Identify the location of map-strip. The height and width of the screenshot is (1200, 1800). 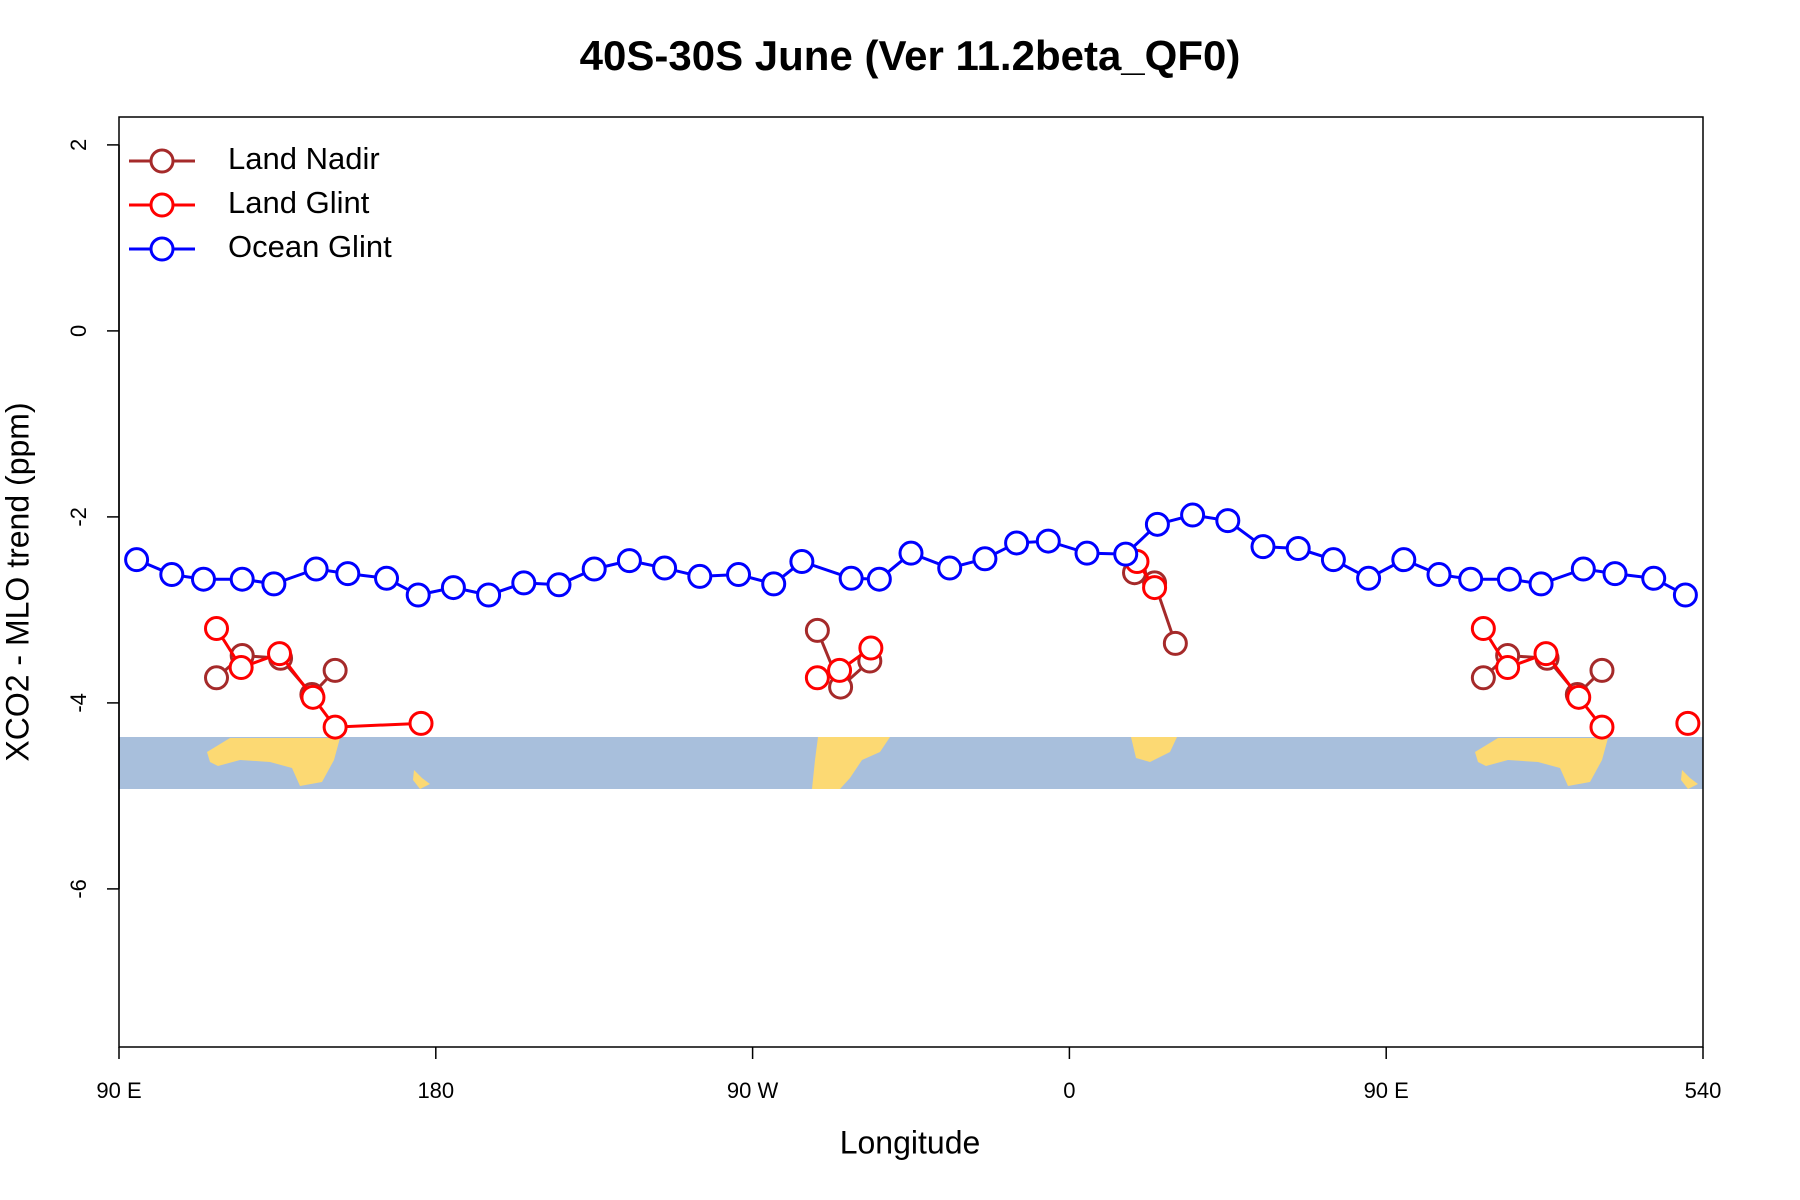
(911, 763).